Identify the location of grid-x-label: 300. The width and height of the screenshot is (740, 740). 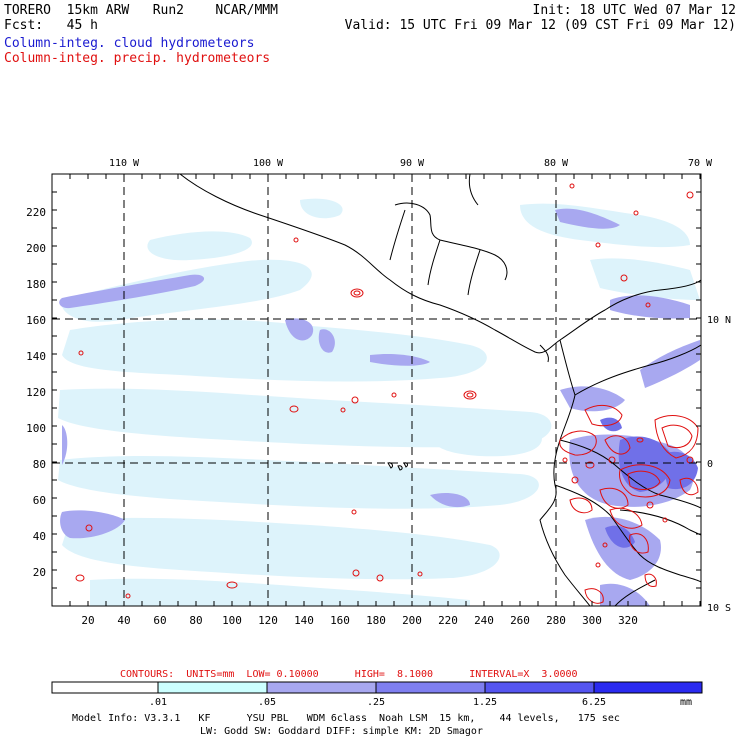
(592, 620).